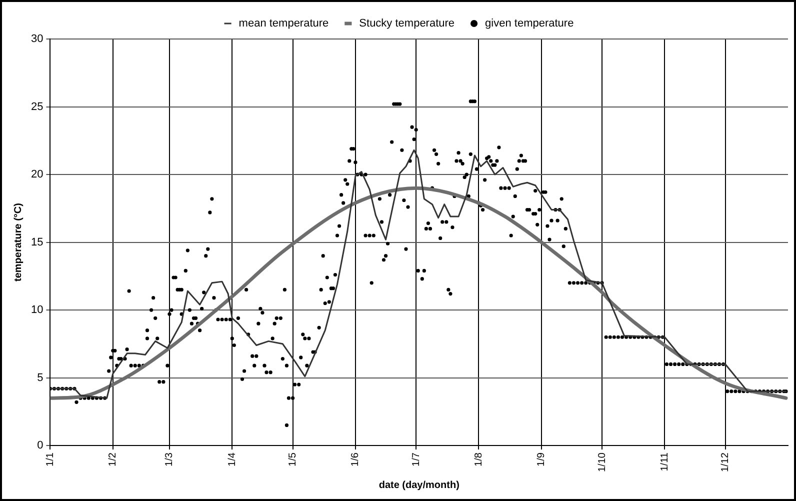 Image resolution: width=796 pixels, height=501 pixels. I want to click on y-tick-label: 5, so click(40, 378).